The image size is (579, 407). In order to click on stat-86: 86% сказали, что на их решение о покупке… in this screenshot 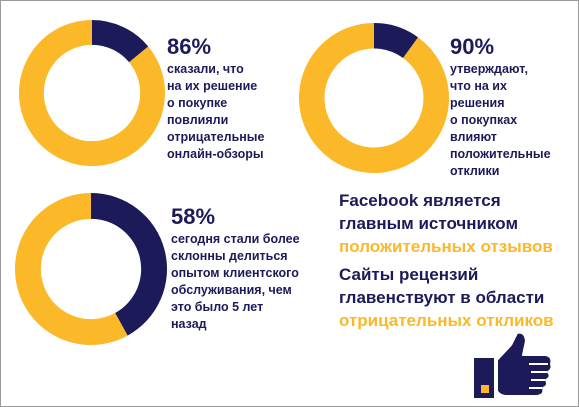, I will do `click(215, 99)`.